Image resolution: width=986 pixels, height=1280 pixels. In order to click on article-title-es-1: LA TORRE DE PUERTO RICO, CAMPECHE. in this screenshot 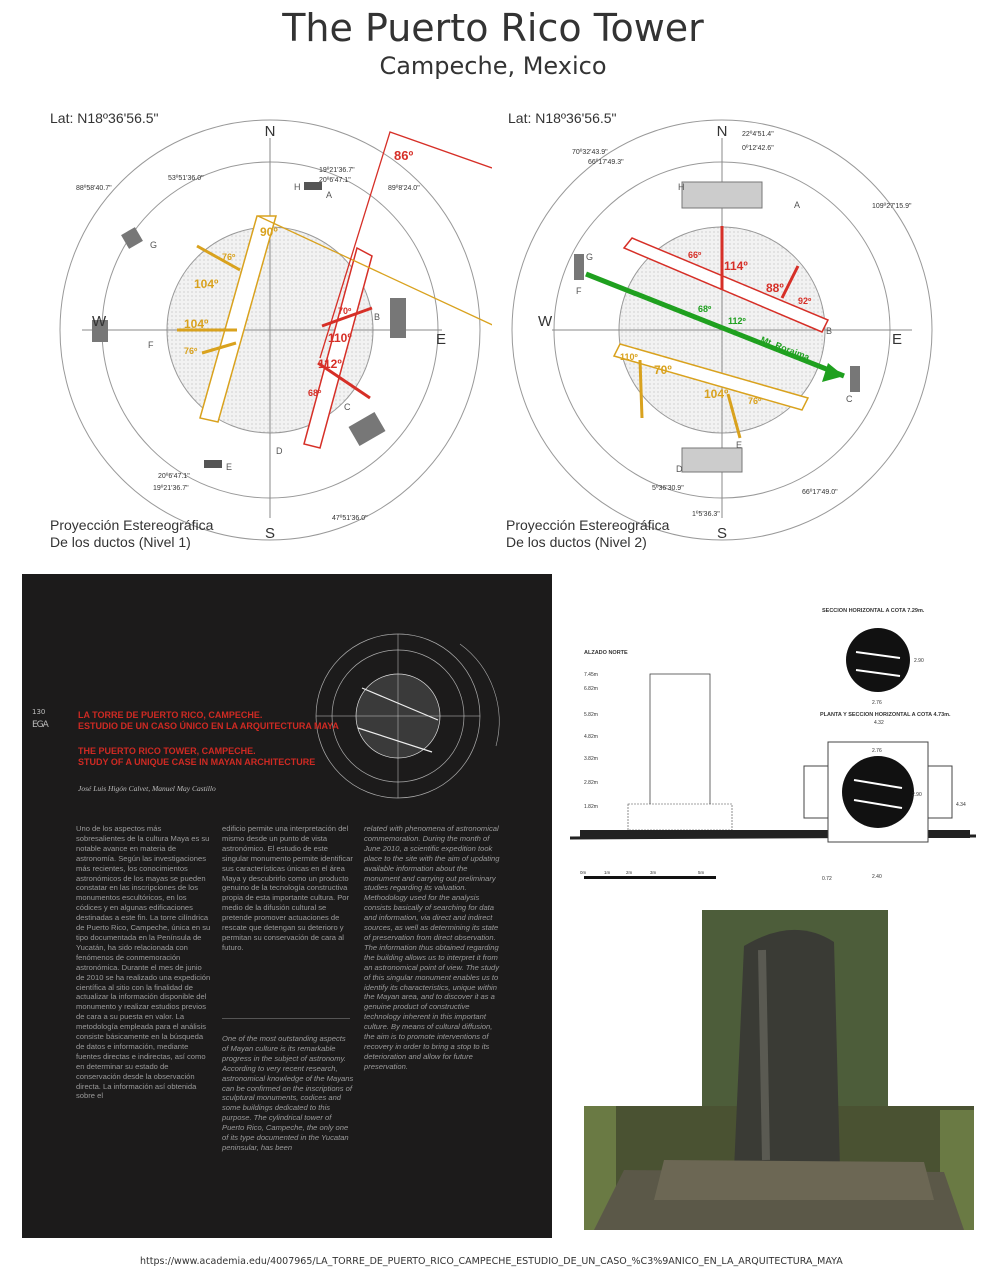, I will do `click(170, 715)`.